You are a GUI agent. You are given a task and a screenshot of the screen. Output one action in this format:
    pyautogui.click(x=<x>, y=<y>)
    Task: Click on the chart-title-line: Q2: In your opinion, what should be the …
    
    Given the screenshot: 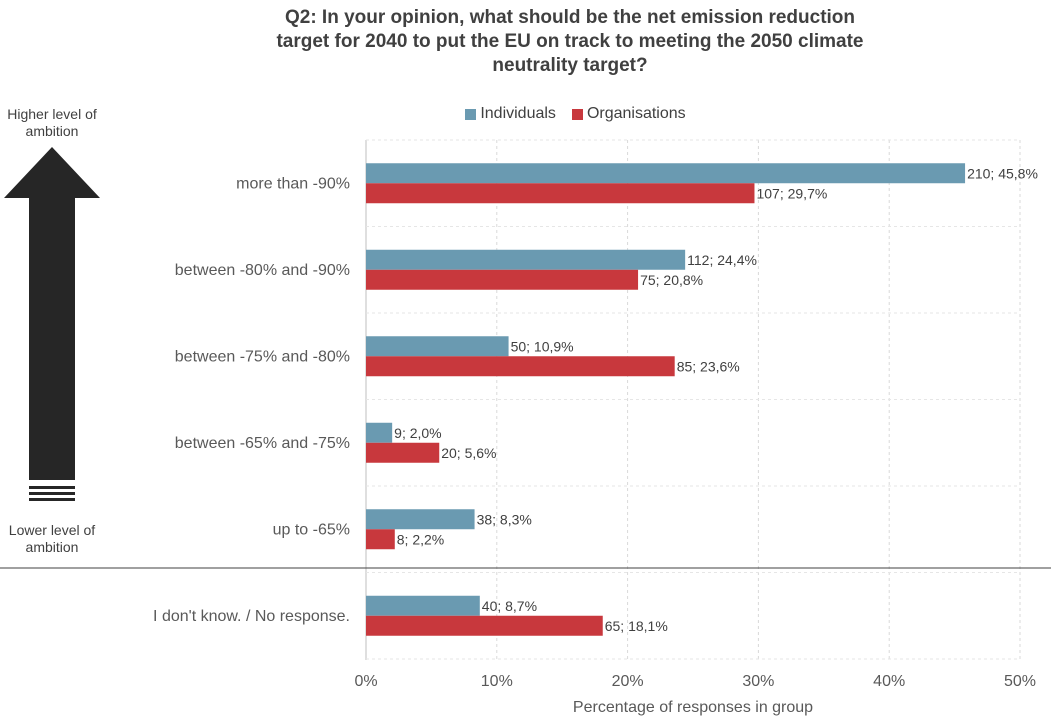 What is the action you would take?
    pyautogui.click(x=570, y=17)
    